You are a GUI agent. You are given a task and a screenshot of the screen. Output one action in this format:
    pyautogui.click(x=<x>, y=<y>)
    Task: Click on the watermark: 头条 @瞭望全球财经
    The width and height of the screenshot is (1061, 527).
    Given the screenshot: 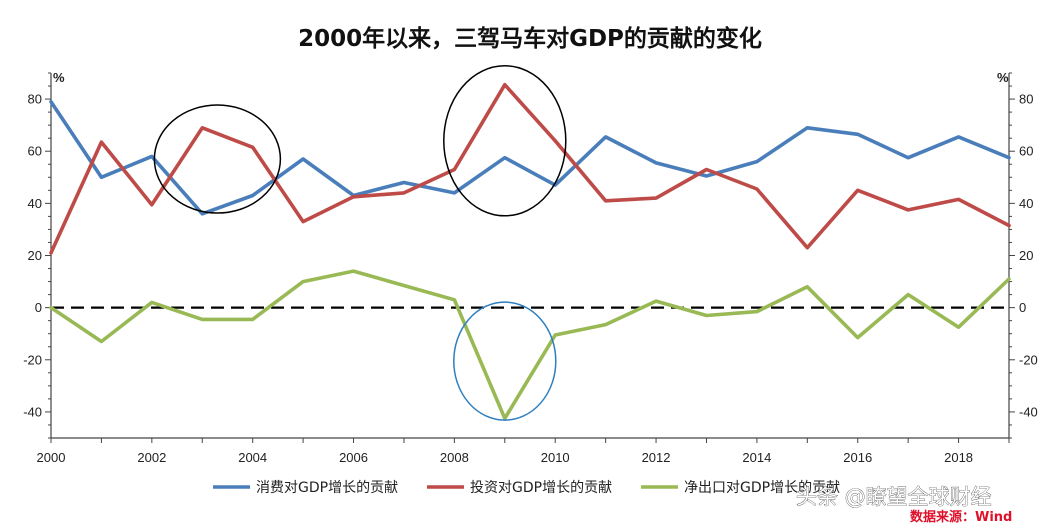 What is the action you would take?
    pyautogui.click(x=894, y=497)
    